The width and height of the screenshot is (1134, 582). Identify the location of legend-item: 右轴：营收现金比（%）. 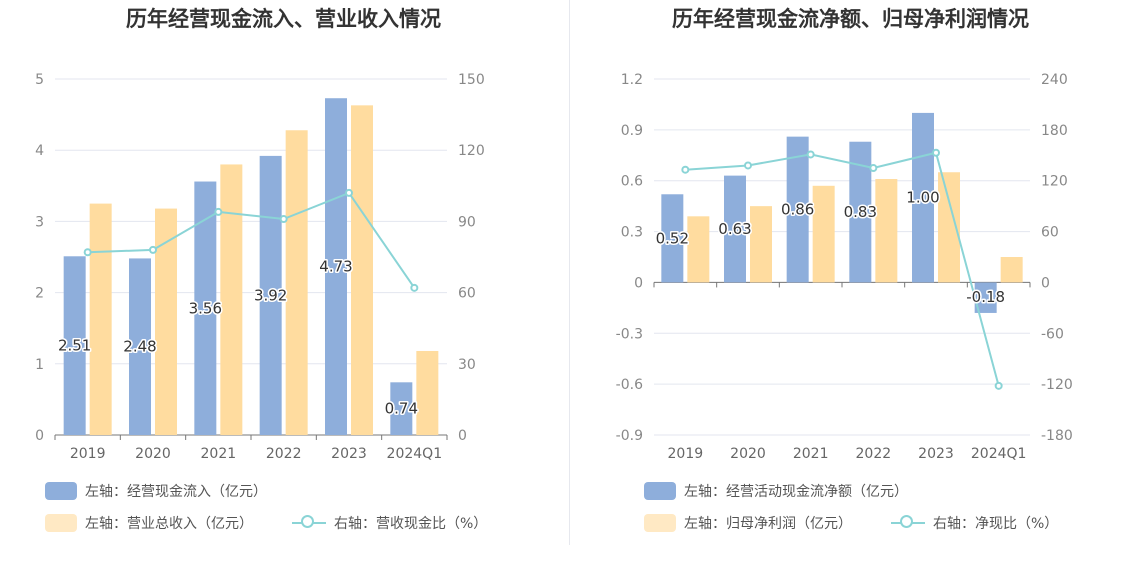
(389, 523).